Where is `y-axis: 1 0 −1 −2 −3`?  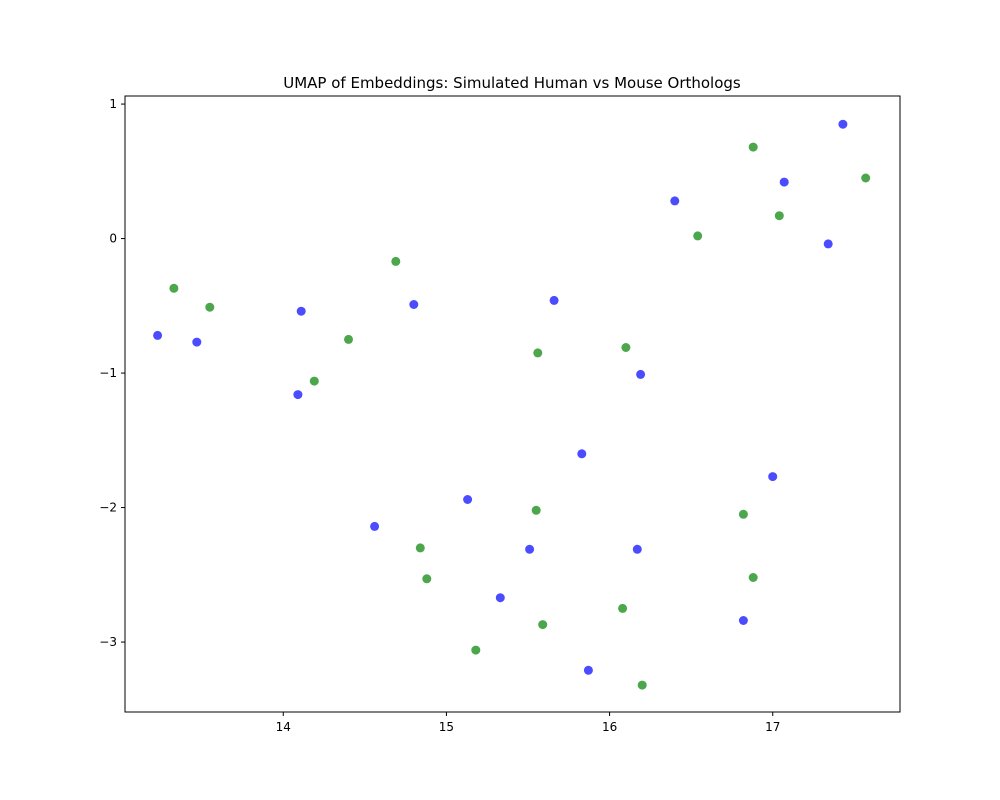
y-axis: 1 0 −1 −2 −3 is located at coordinates (112, 373).